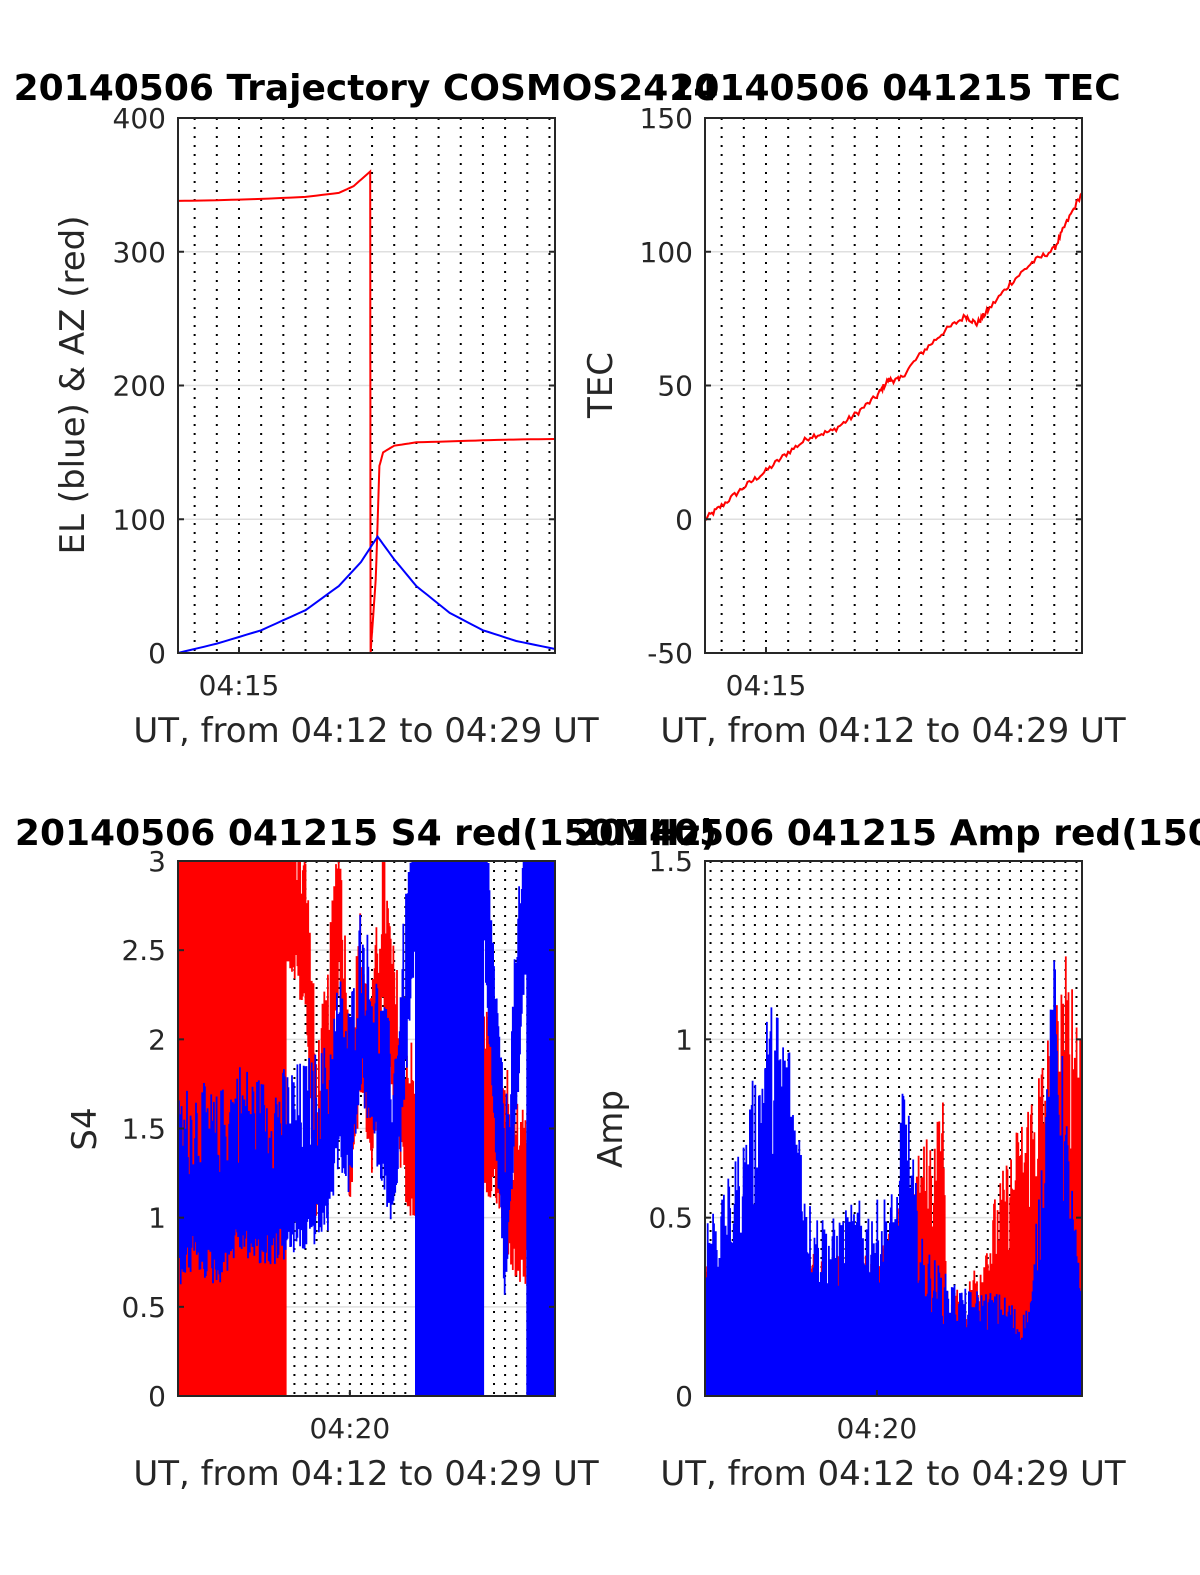 Image resolution: width=1200 pixels, height=1575 pixels. What do you see at coordinates (157, 1039) in the screenshot?
I see `s4-ytick-label: 2` at bounding box center [157, 1039].